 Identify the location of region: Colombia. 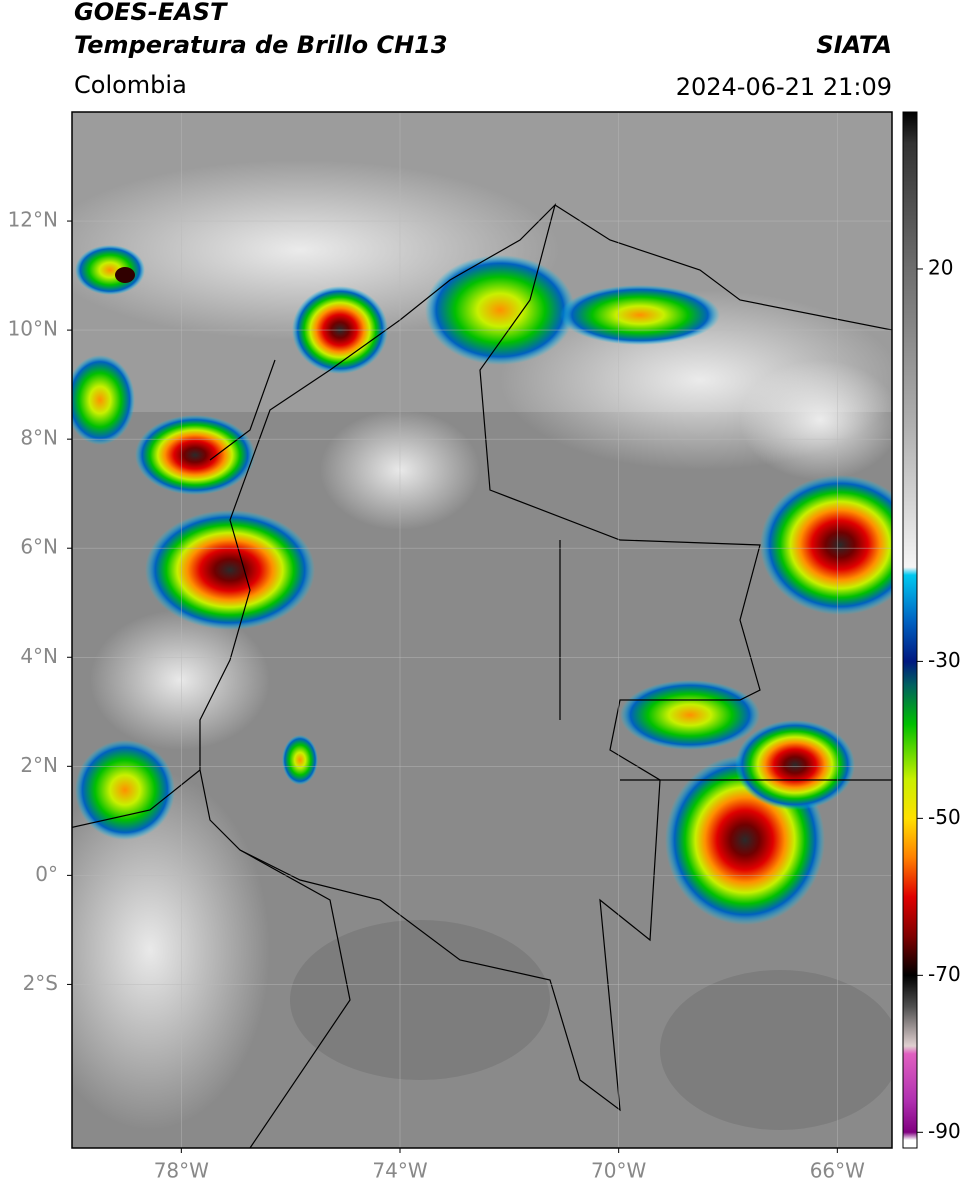
(130, 85).